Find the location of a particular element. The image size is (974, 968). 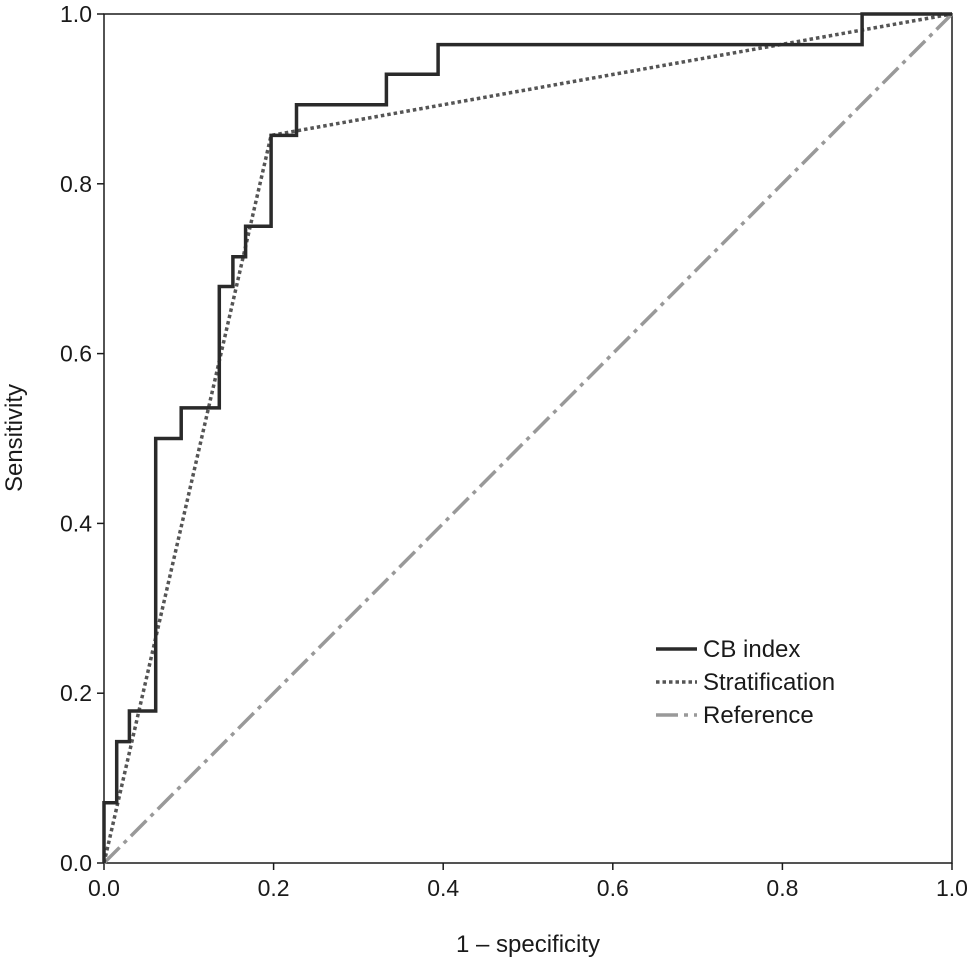

x-tick-label: 0.6 is located at coordinates (613, 888).